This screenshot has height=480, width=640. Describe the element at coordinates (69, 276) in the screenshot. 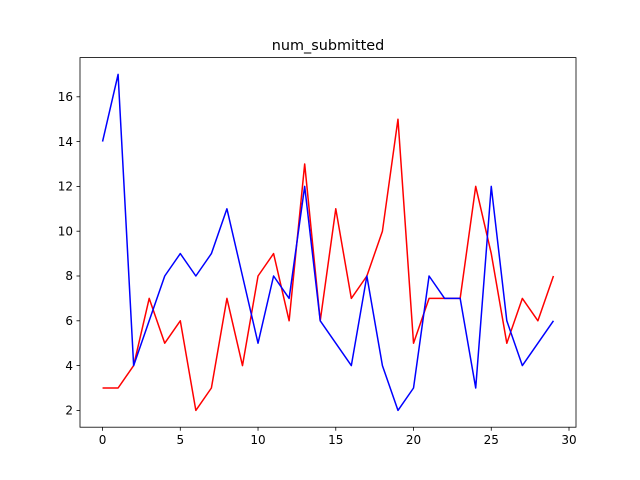

I see `y-tick-label: 8` at that location.